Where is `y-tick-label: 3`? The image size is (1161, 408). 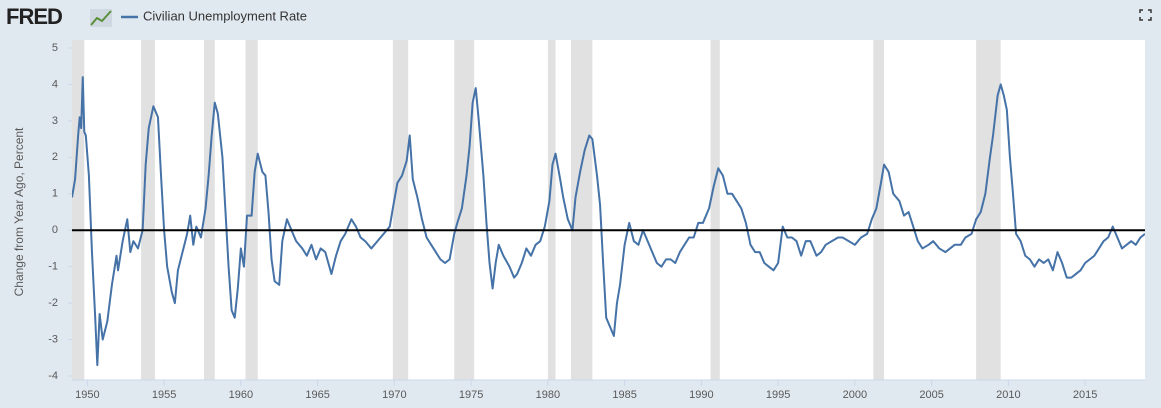 y-tick-label: 3 is located at coordinates (55, 121).